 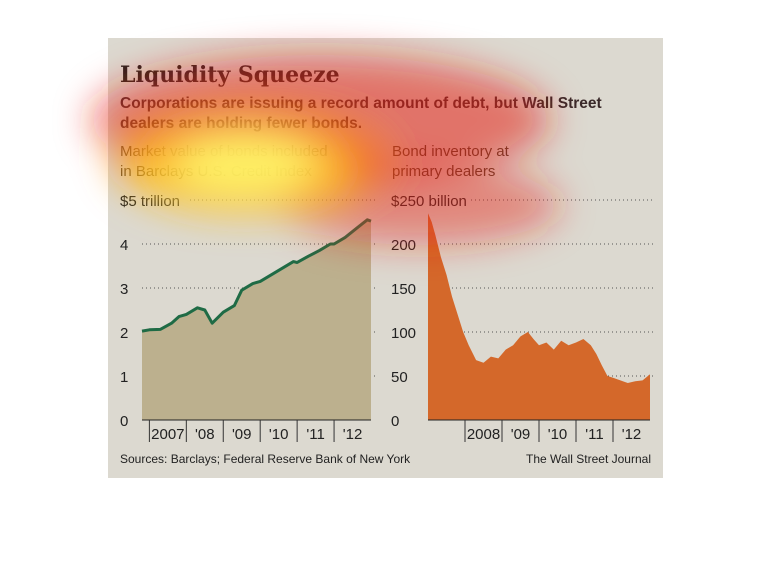 What do you see at coordinates (124, 333) in the screenshot?
I see `left-chart-y-tick-label: 2` at bounding box center [124, 333].